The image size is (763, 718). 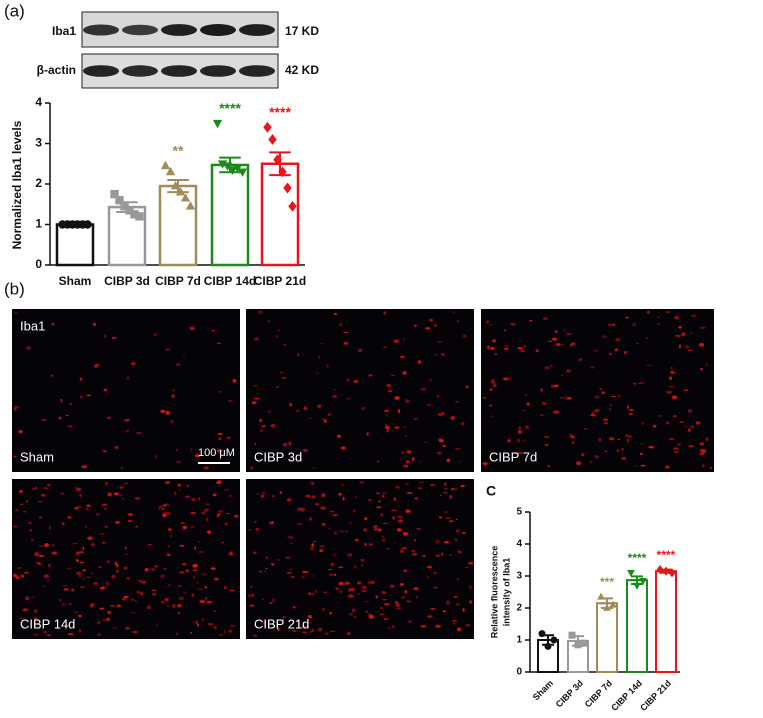 What do you see at coordinates (178, 150) in the screenshot?
I see `significance: **` at bounding box center [178, 150].